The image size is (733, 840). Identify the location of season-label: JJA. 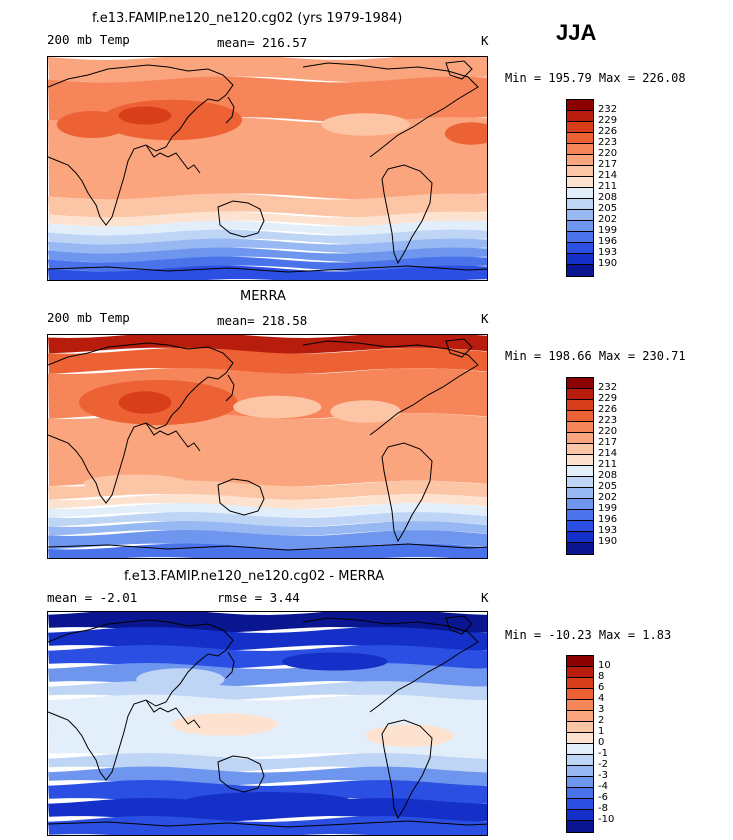
(576, 32).